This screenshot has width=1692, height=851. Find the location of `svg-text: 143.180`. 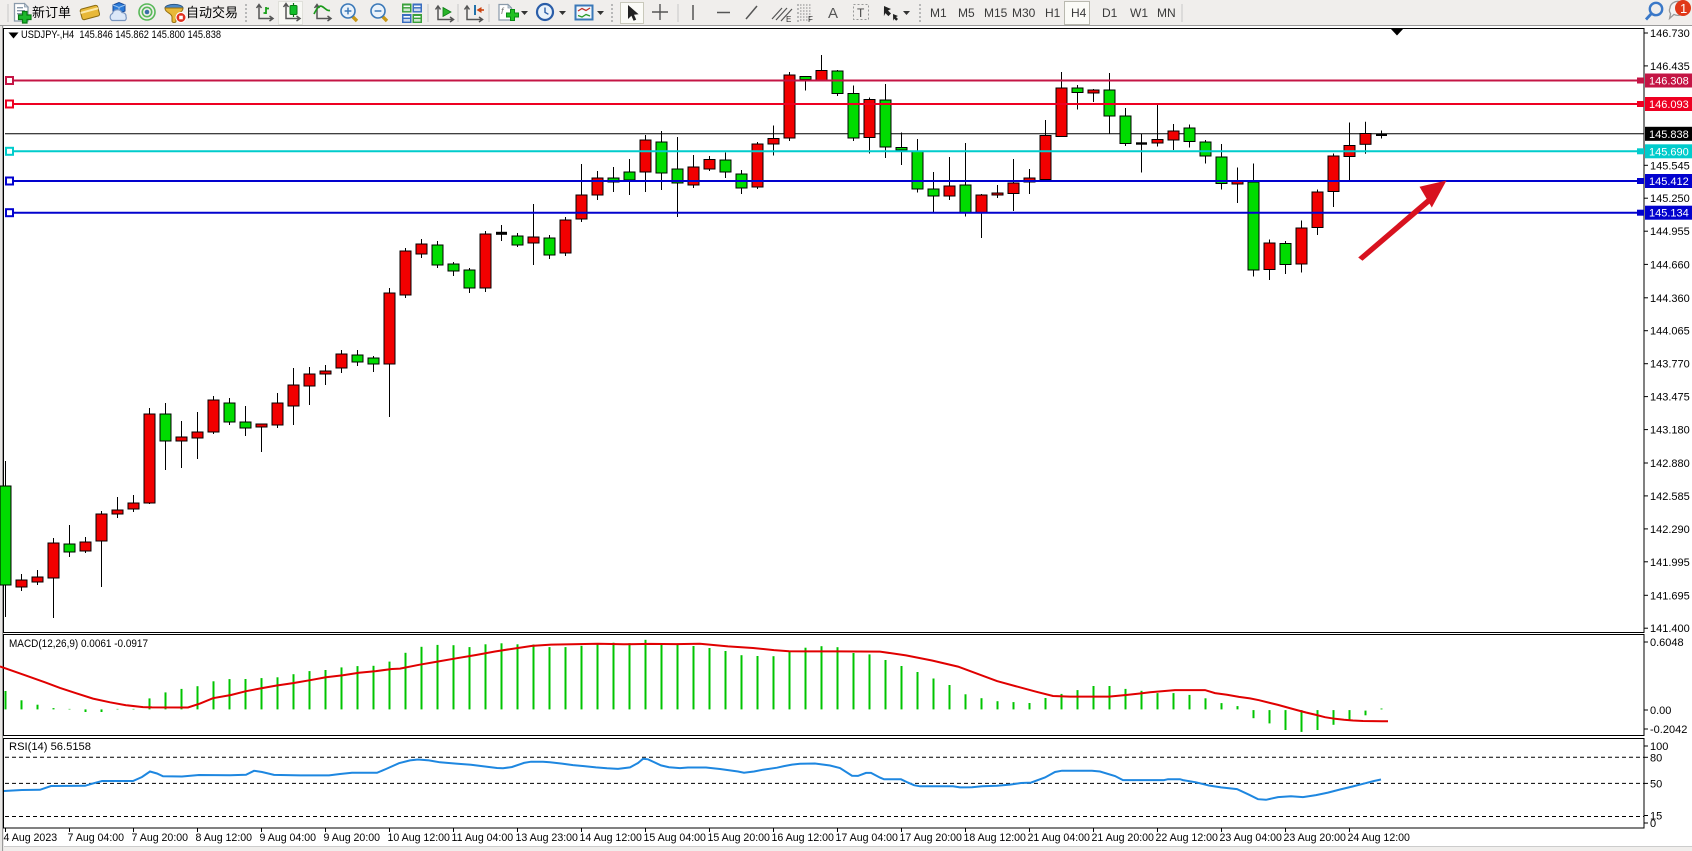

svg-text: 143.180 is located at coordinates (1670, 431).